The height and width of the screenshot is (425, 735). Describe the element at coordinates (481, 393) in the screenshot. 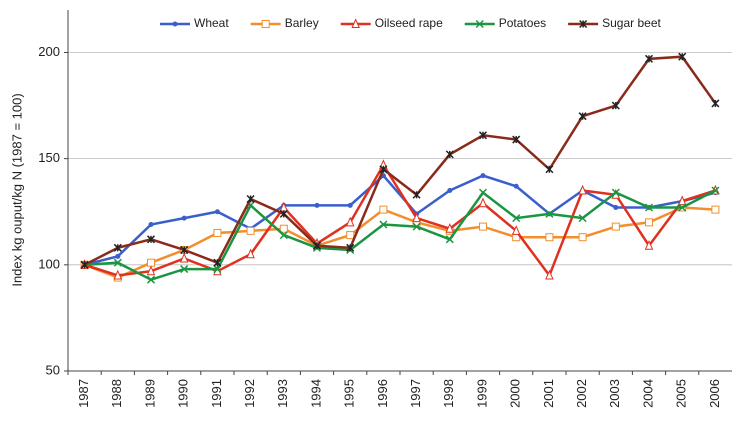

I see `x-tick-label: 1999` at that location.